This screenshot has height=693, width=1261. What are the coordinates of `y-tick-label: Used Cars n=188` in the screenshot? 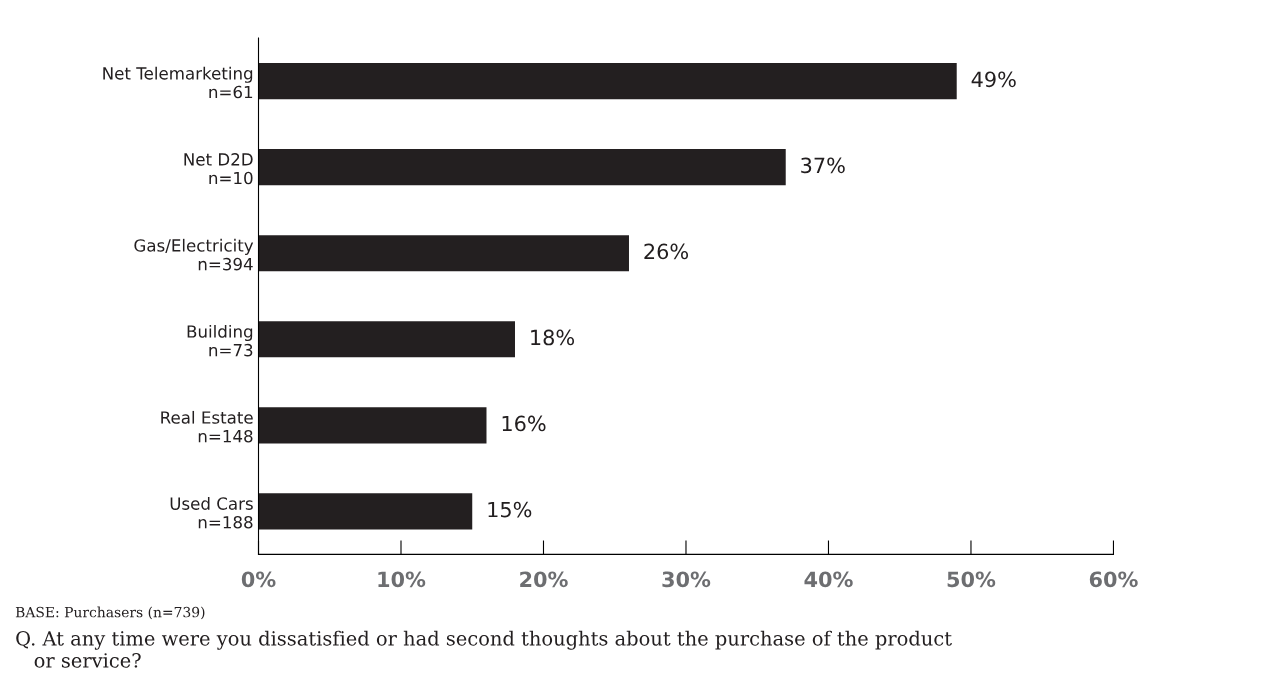 It's located at (211, 512).